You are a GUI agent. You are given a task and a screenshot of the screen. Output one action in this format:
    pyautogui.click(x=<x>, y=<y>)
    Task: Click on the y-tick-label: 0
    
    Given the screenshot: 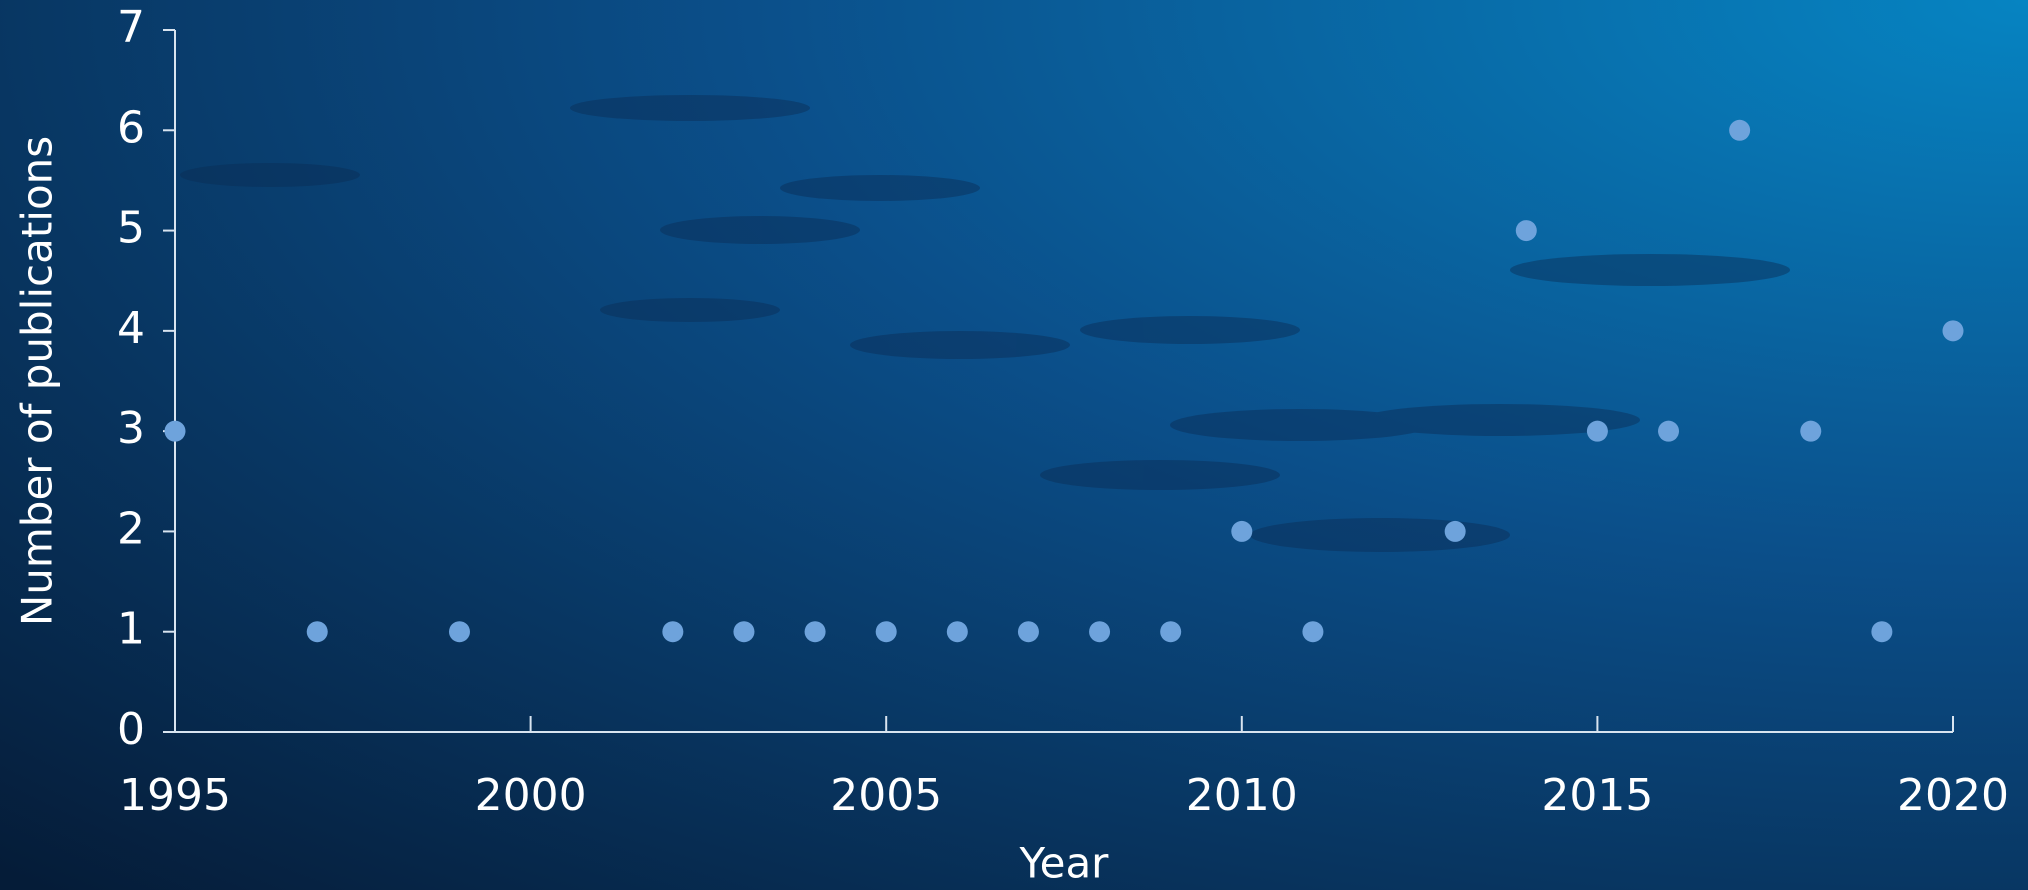 What is the action you would take?
    pyautogui.click(x=131, y=729)
    